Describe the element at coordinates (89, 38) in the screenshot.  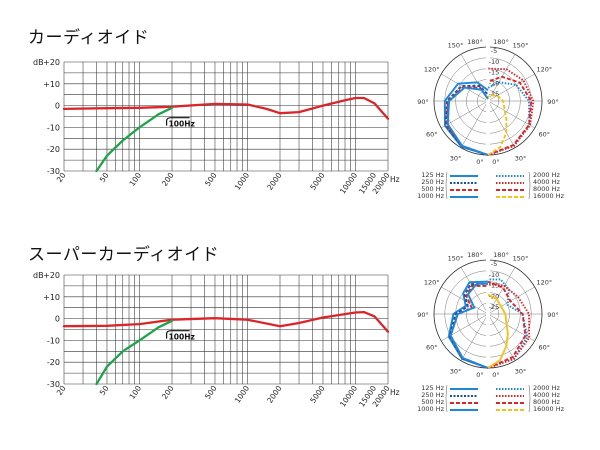
I see `cardioid-title: カーディオイド` at that location.